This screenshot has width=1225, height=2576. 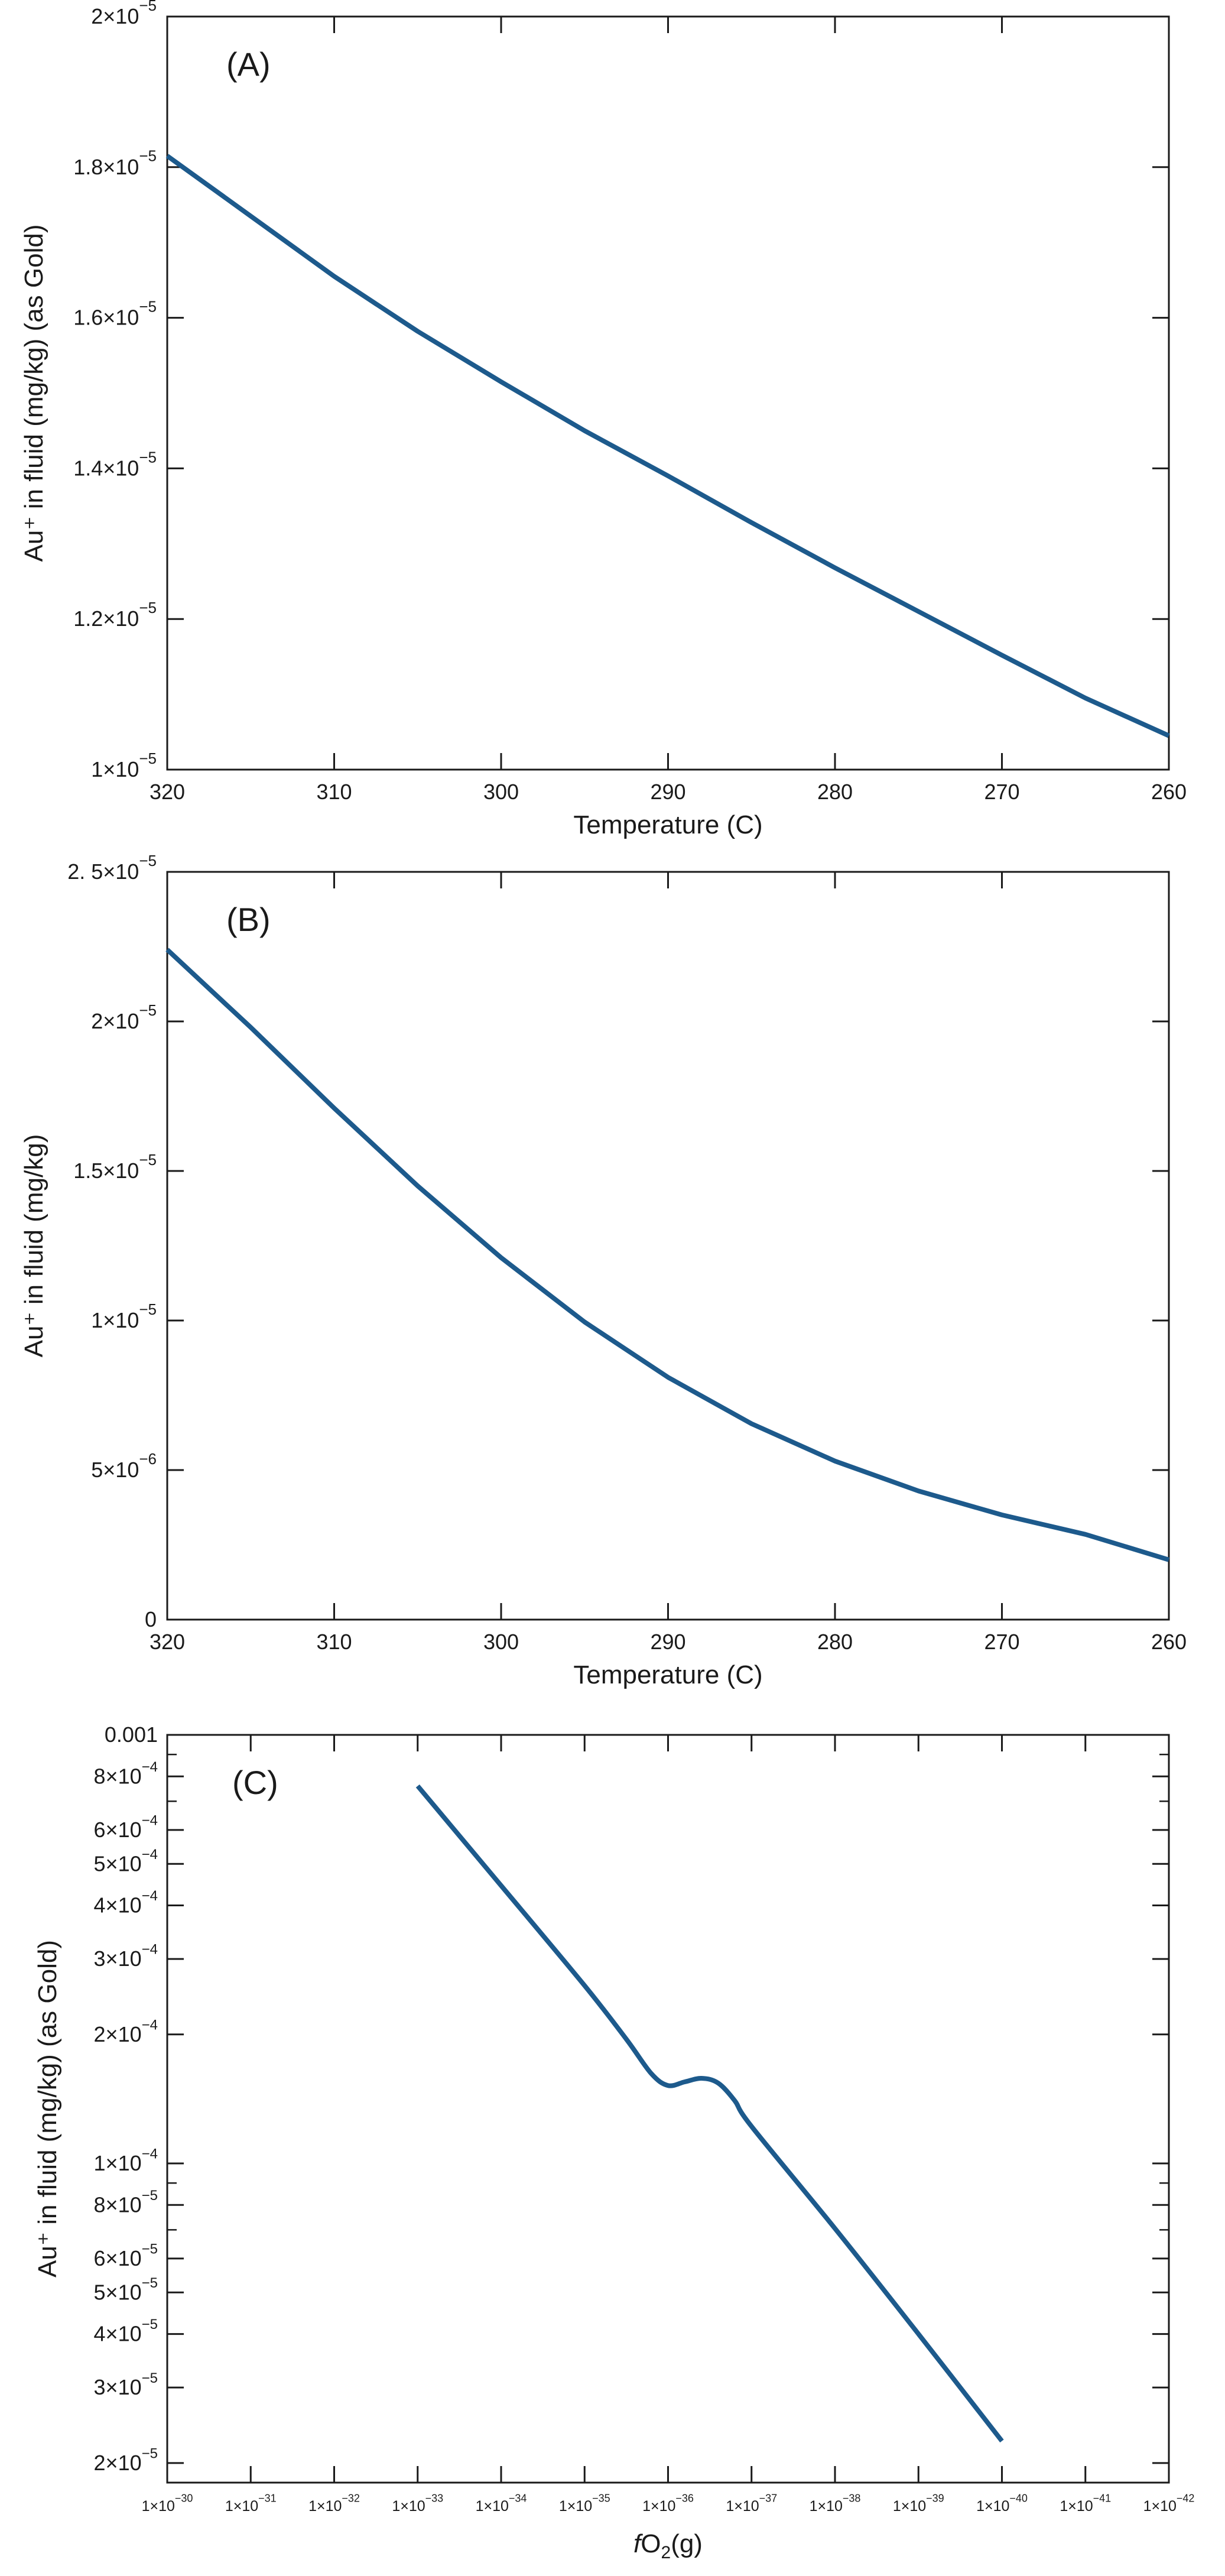 What do you see at coordinates (132, 1734) in the screenshot?
I see `y-tick-label: 0.001` at bounding box center [132, 1734].